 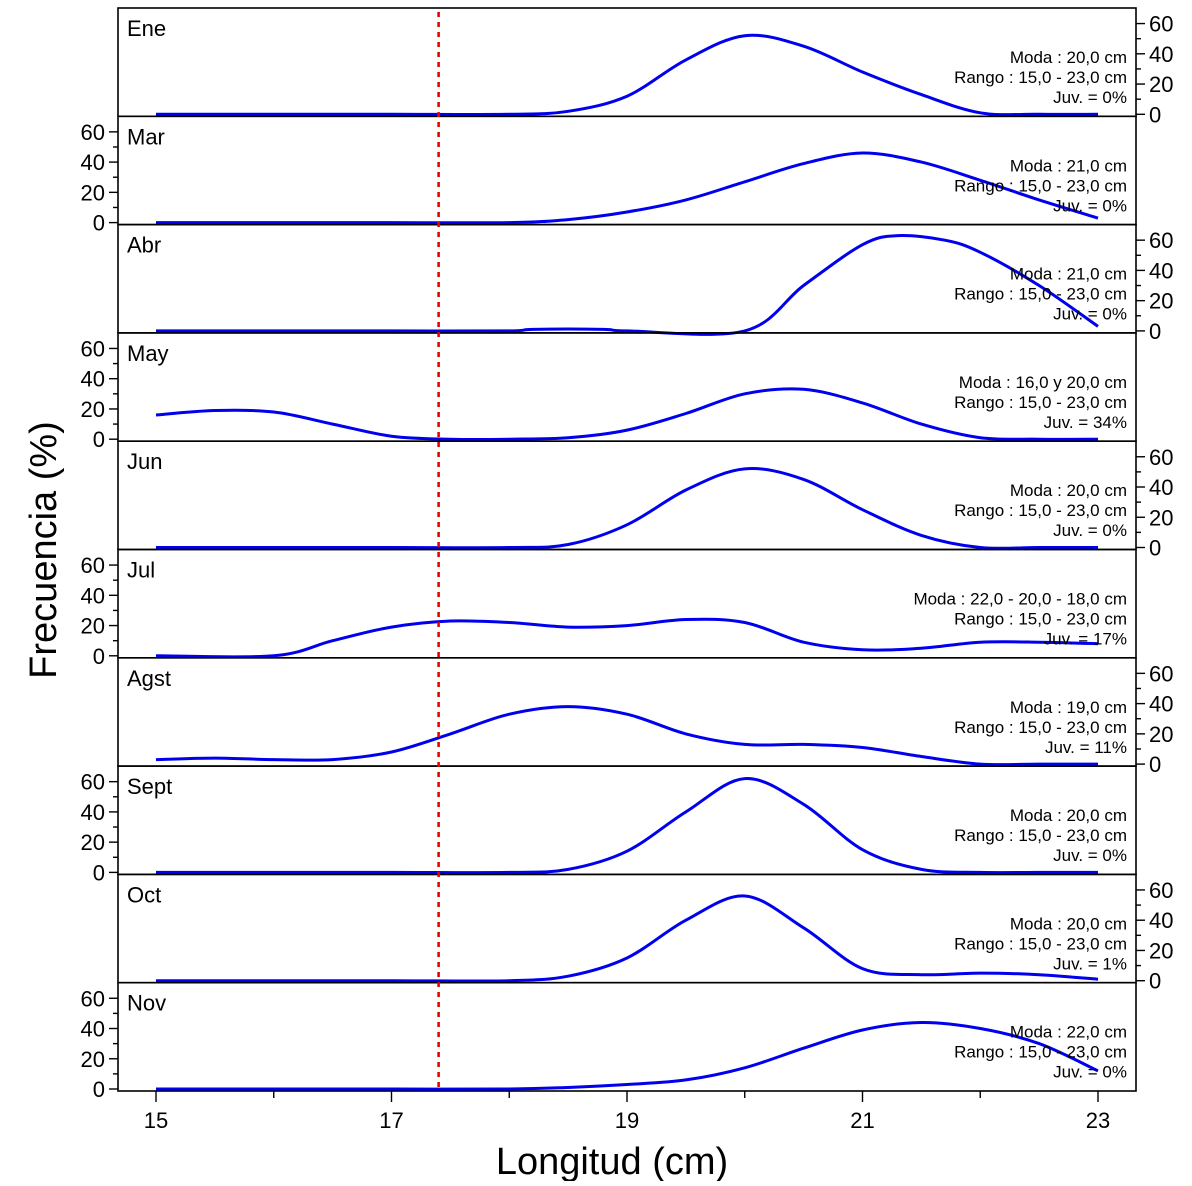 I want to click on frequency-curve-agst, so click(x=626, y=736).